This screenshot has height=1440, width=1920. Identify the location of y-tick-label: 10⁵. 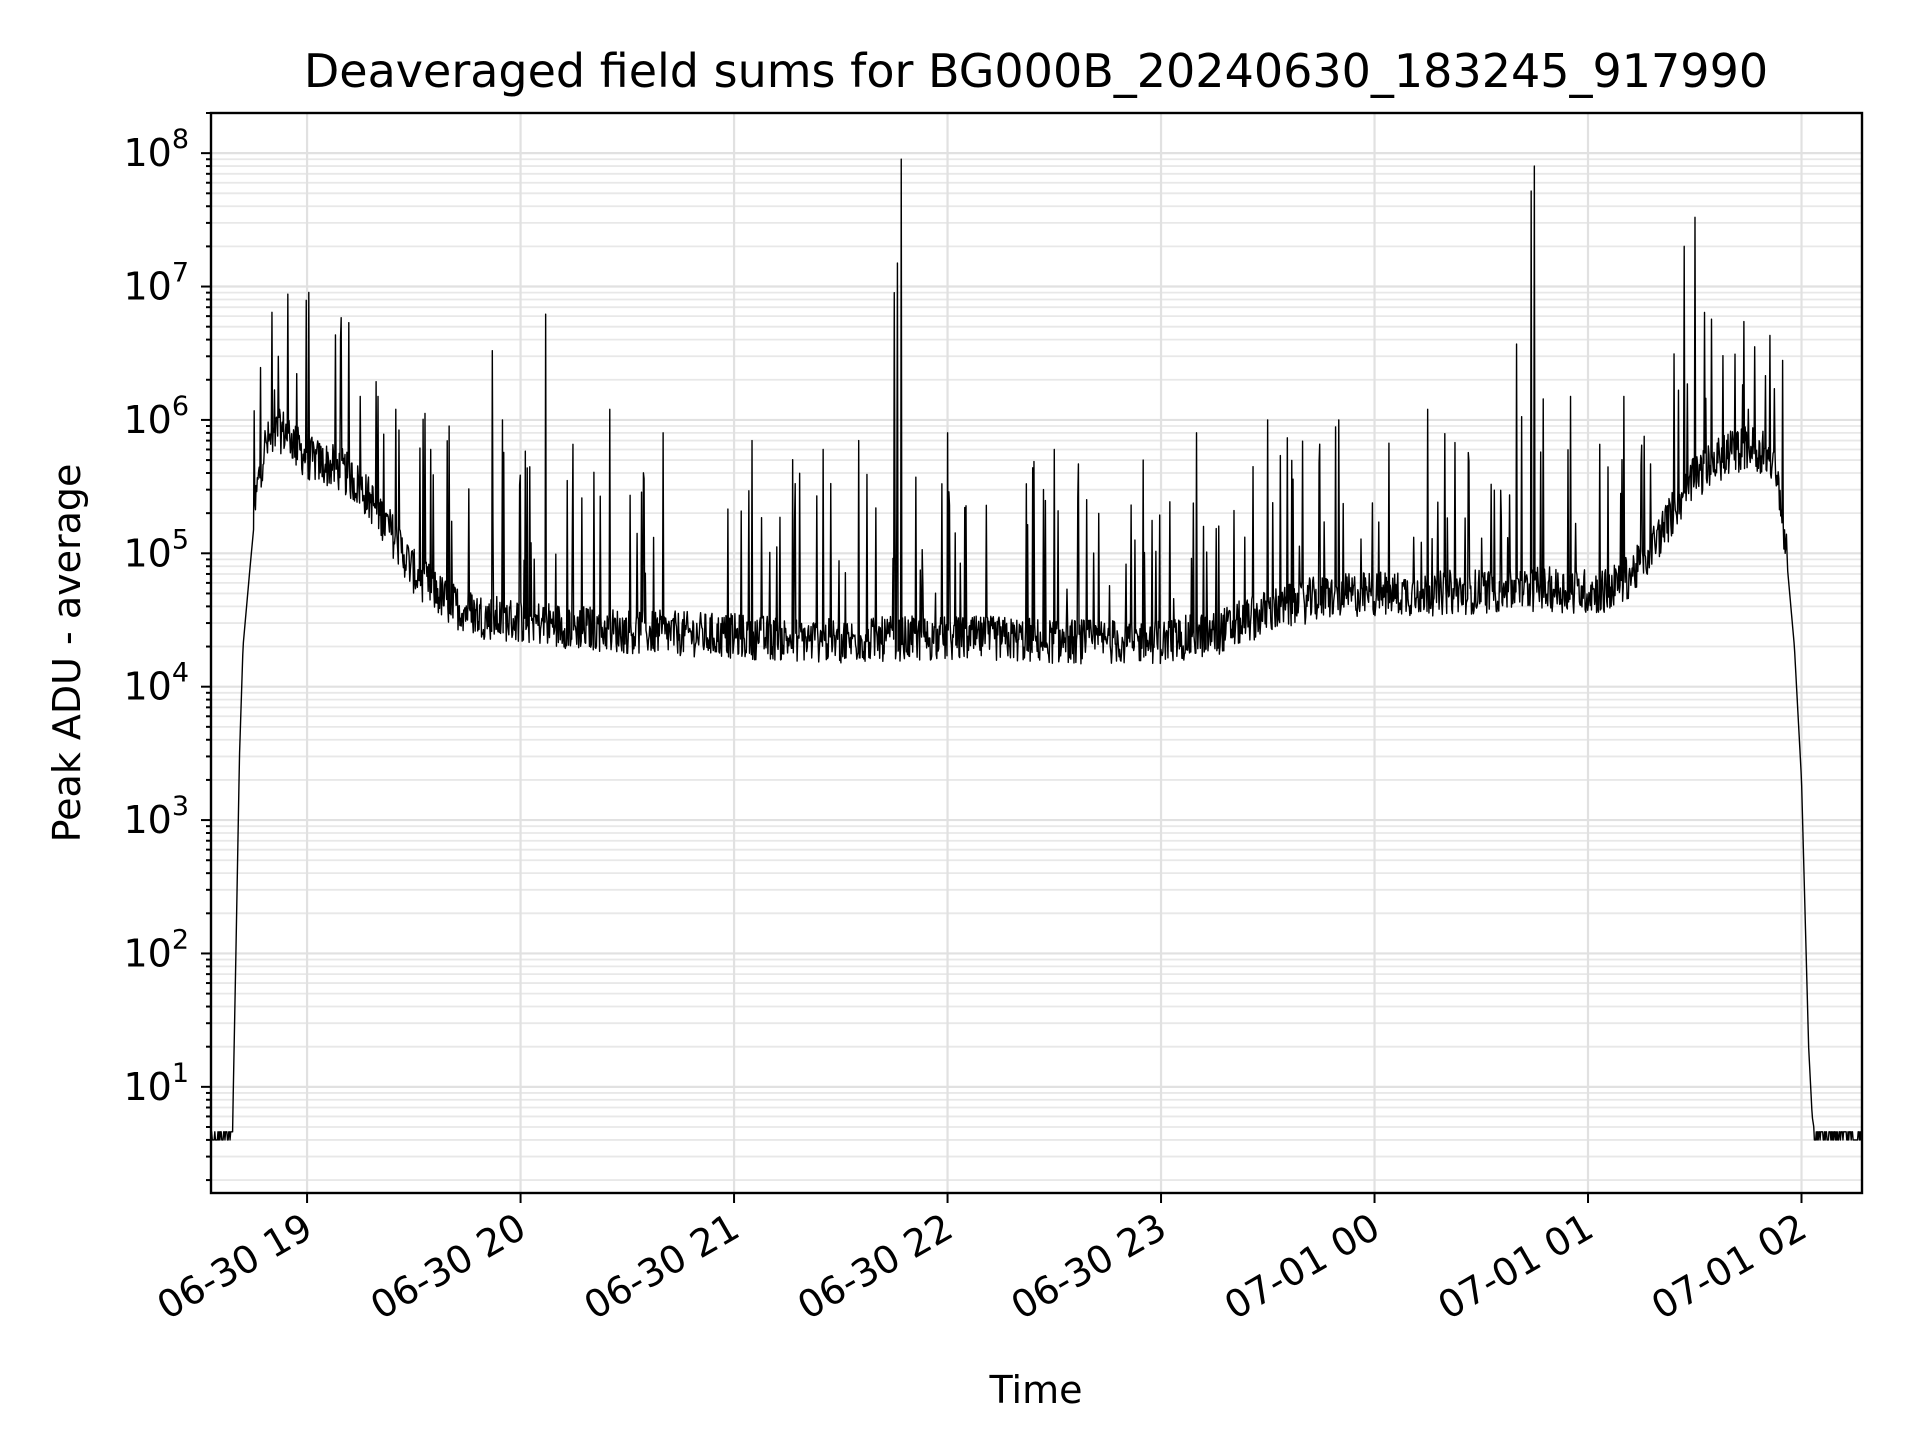
(156, 549).